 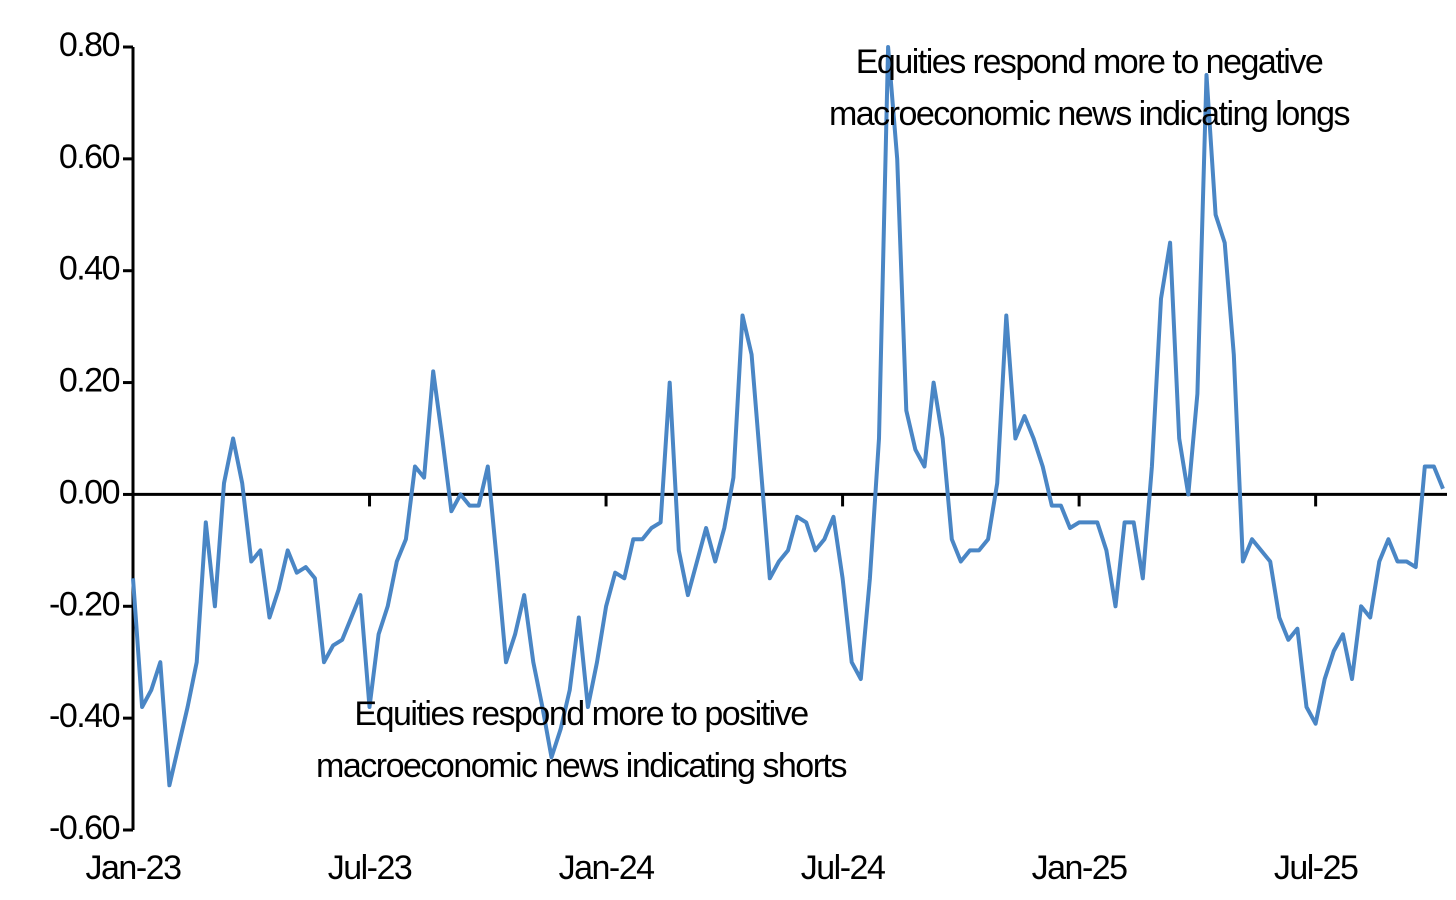 What do you see at coordinates (1089, 62) in the screenshot?
I see `annotation: Equities respond more to negative` at bounding box center [1089, 62].